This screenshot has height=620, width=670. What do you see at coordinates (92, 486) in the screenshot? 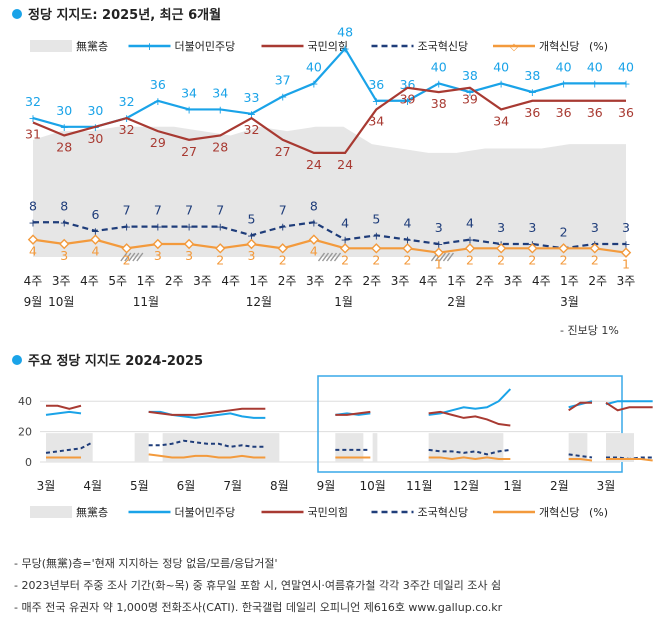
I see `month-tick-label: 4월` at bounding box center [92, 486].